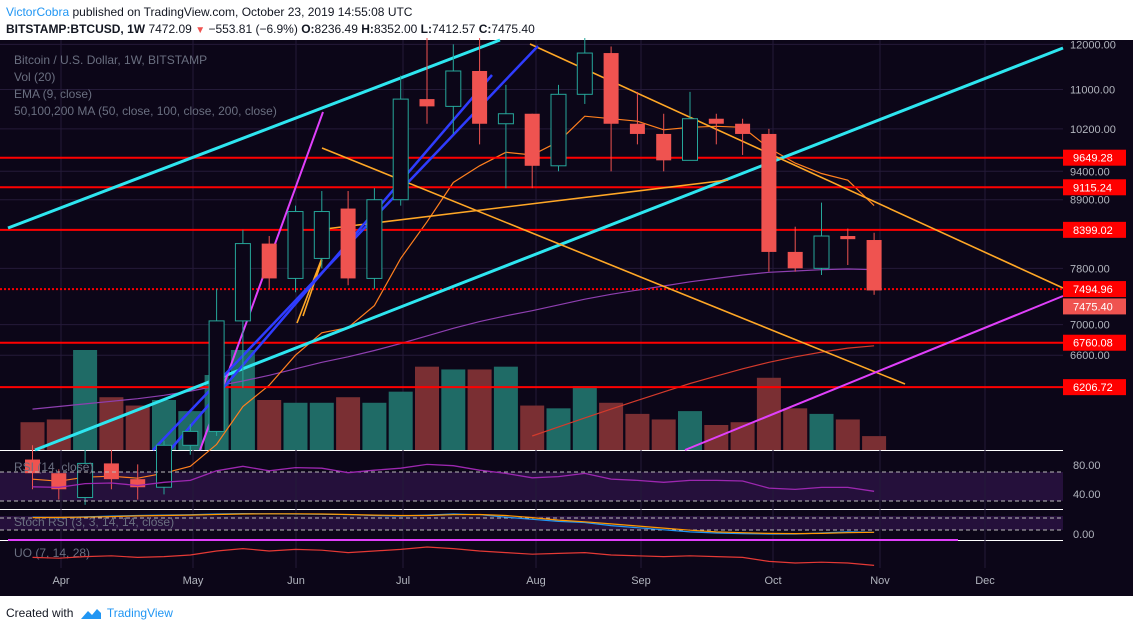  What do you see at coordinates (1090, 356) in the screenshot?
I see `price-tick-label: 6600.00` at bounding box center [1090, 356].